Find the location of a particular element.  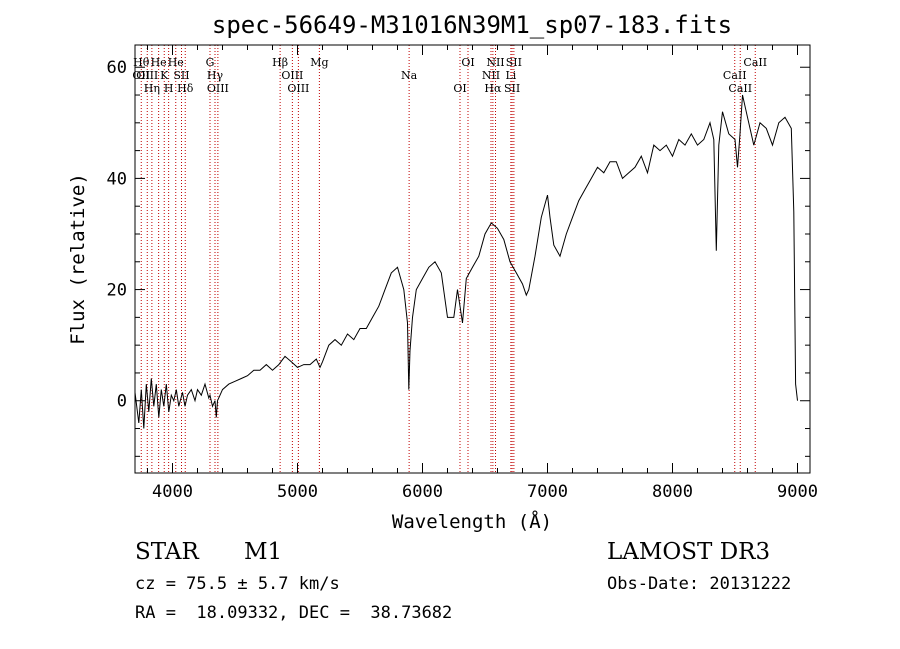

line-label: Hα is located at coordinates (493, 88).